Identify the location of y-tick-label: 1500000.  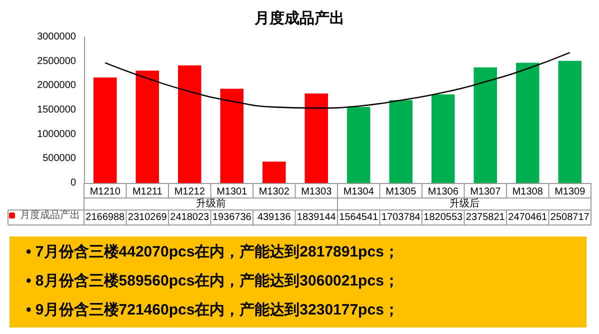
(56, 110).